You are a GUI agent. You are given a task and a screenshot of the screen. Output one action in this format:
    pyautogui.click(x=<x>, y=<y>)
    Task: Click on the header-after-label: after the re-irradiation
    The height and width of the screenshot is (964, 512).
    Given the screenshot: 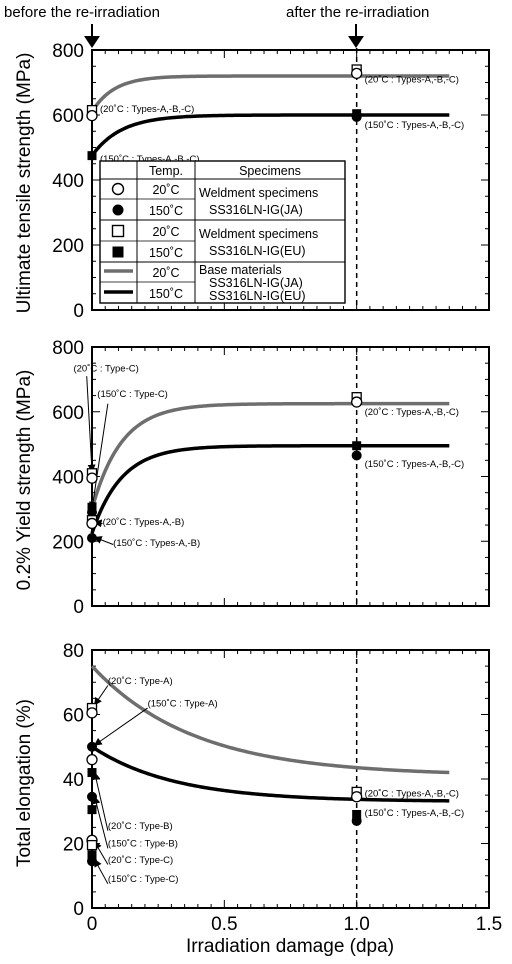 What is the action you would take?
    pyautogui.click(x=357, y=12)
    